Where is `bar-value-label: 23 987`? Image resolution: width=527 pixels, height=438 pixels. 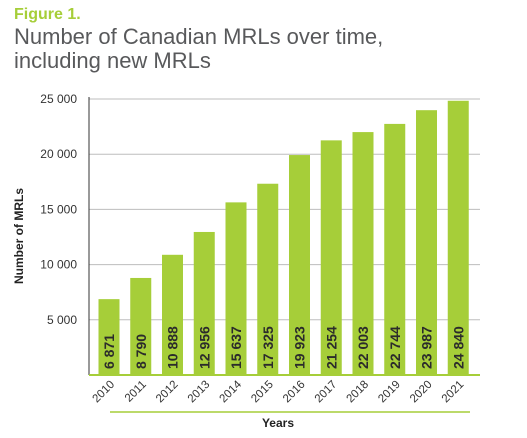
bar-value-label: 23 987 is located at coordinates (427, 347).